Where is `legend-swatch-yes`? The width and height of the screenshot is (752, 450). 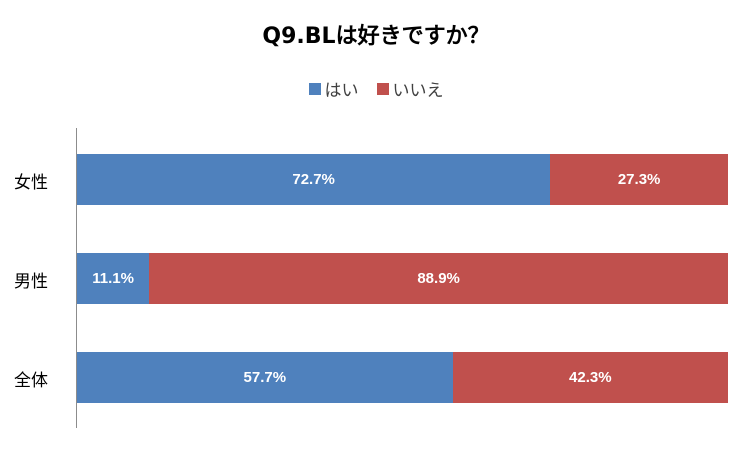 legend-swatch-yes is located at coordinates (314, 88).